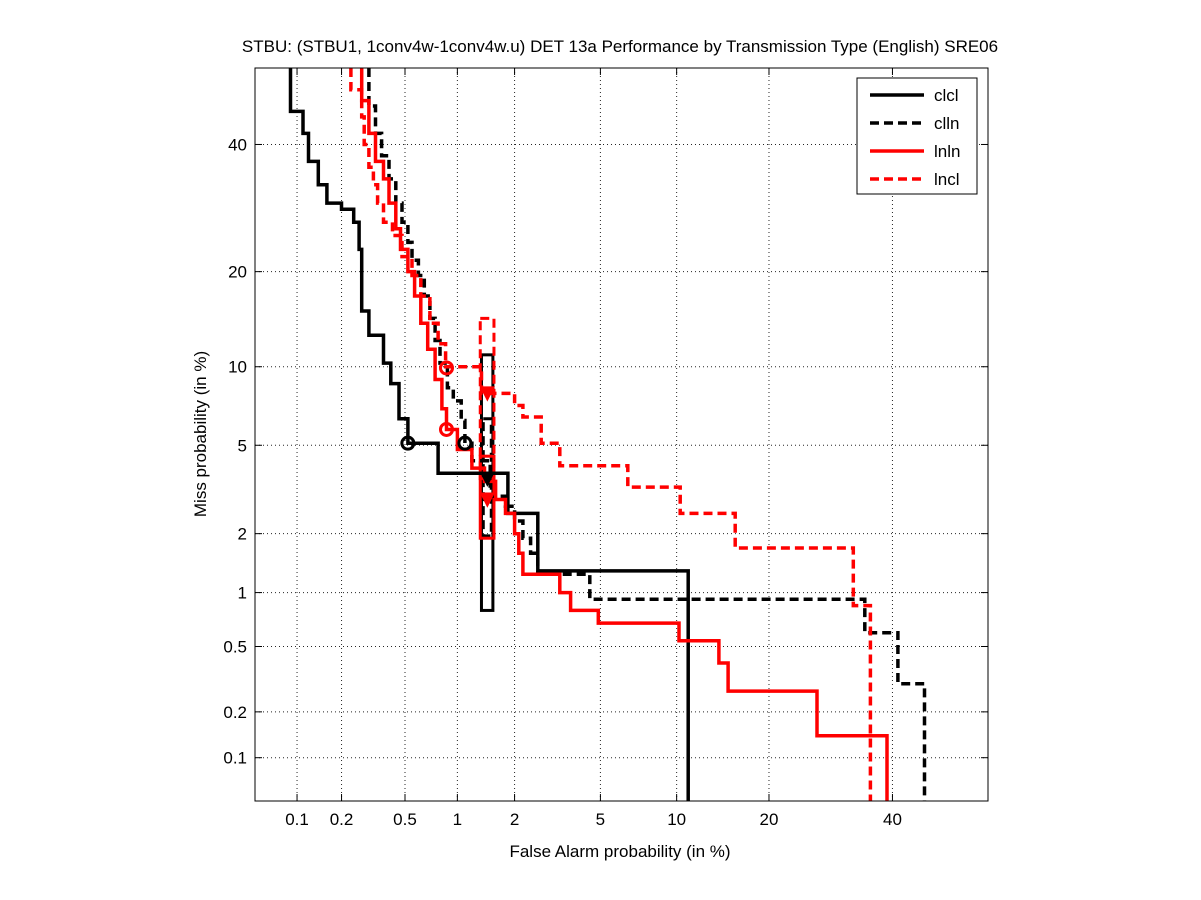 Image resolution: width=1201 pixels, height=900 pixels. What do you see at coordinates (297, 819) in the screenshot?
I see `x-tick-label-0-1: 0.1` at bounding box center [297, 819].